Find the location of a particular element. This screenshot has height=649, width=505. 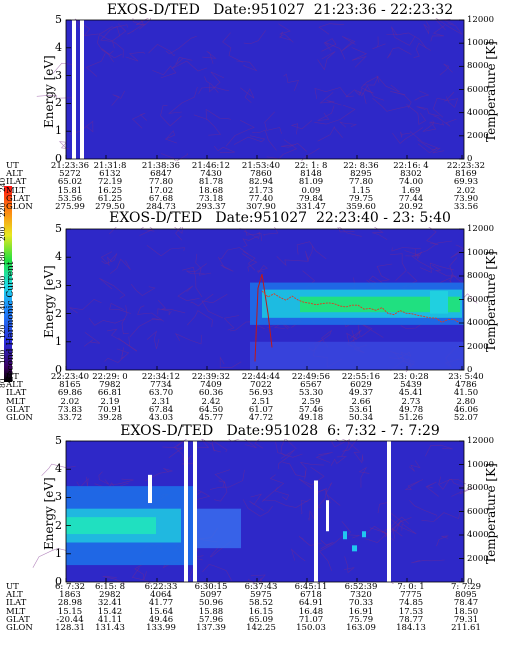

table-cell: 163.09 is located at coordinates (361, 628).